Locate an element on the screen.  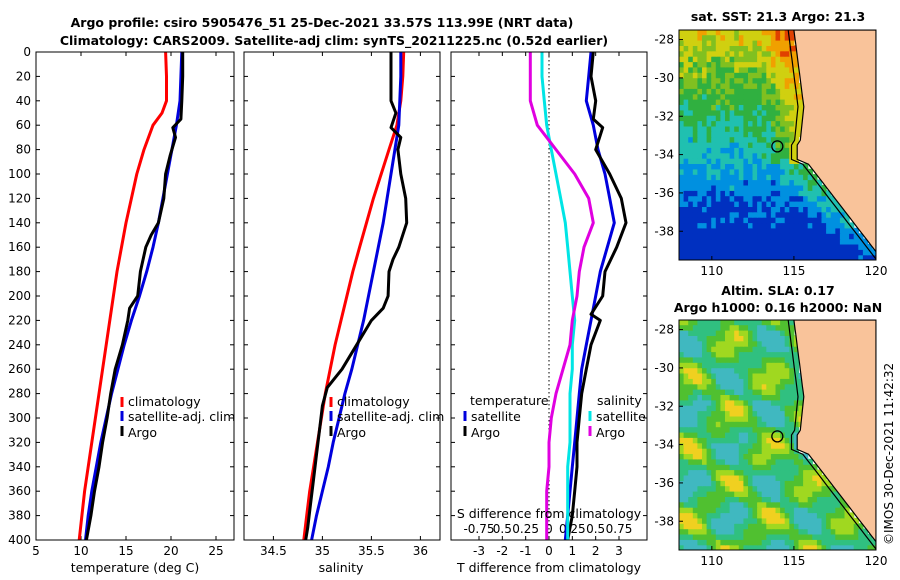
legend-argo-label: Argo is located at coordinates (142, 432).